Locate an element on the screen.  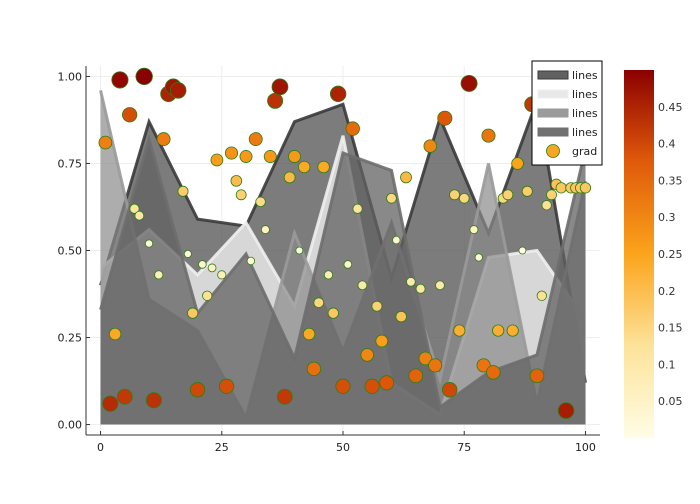
colorbar-tick-label: 0.25 is located at coordinates (670, 254).